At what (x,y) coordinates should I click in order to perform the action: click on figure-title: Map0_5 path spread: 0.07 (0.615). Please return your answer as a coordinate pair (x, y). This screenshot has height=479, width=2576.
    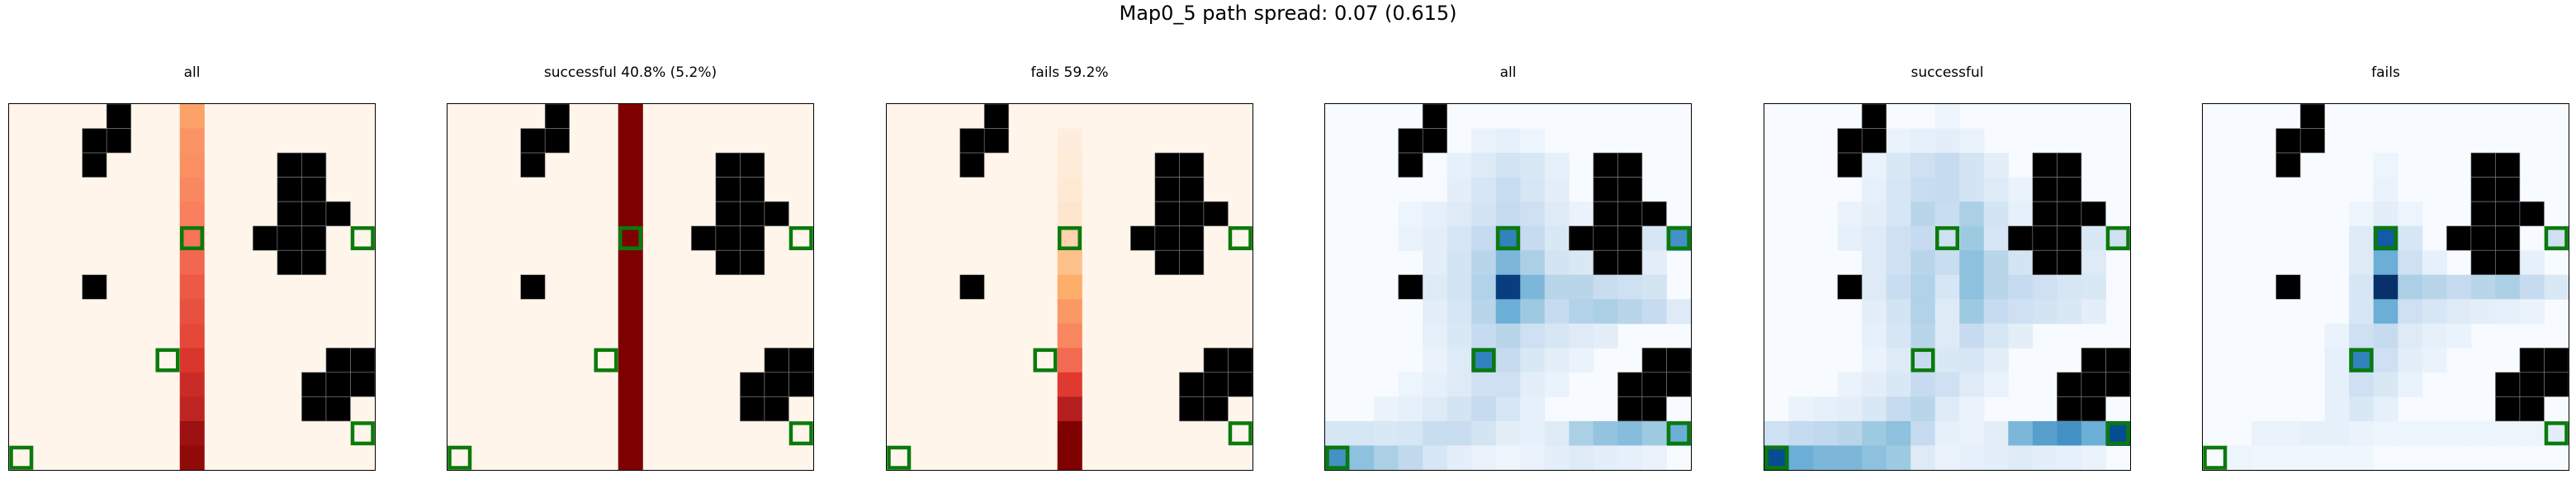
    Looking at the image, I should click on (1288, 14).